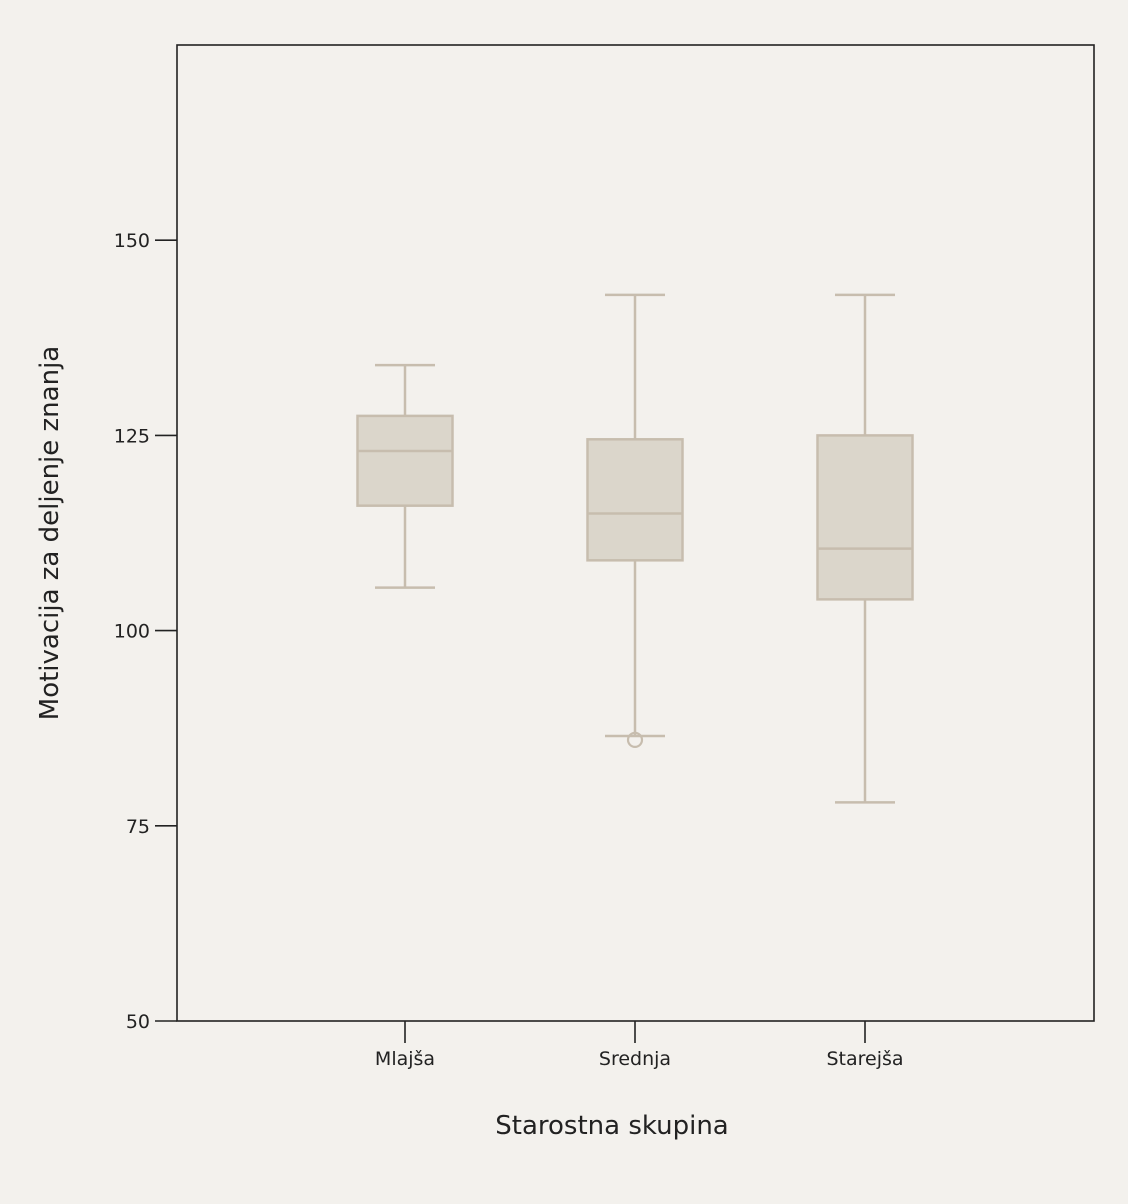 The width and height of the screenshot is (1128, 1204). I want to click on x-axis: Mlajša Srednja Starejša, so click(639, 1045).